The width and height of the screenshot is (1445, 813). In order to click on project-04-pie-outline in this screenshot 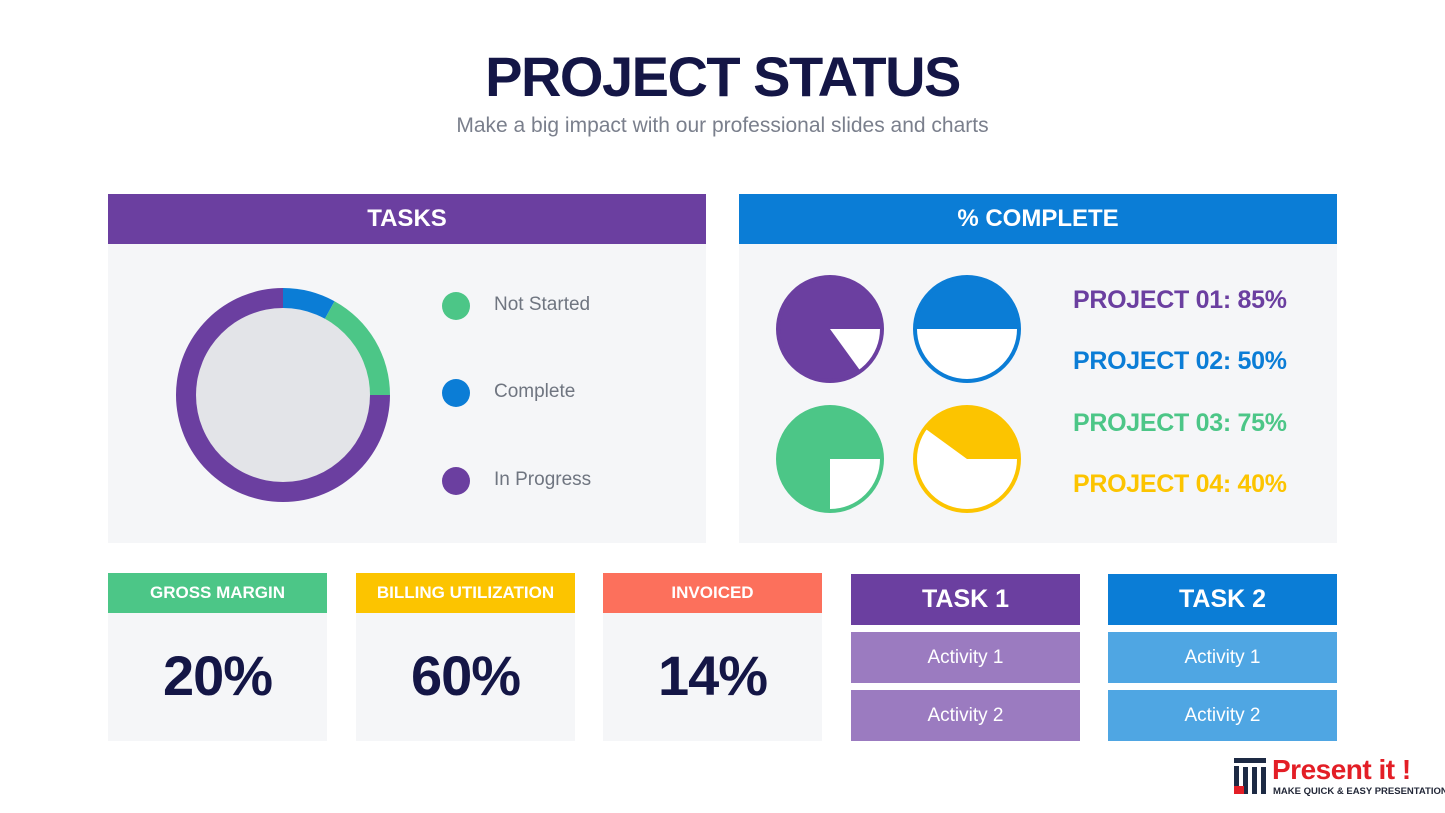, I will do `click(967, 459)`.